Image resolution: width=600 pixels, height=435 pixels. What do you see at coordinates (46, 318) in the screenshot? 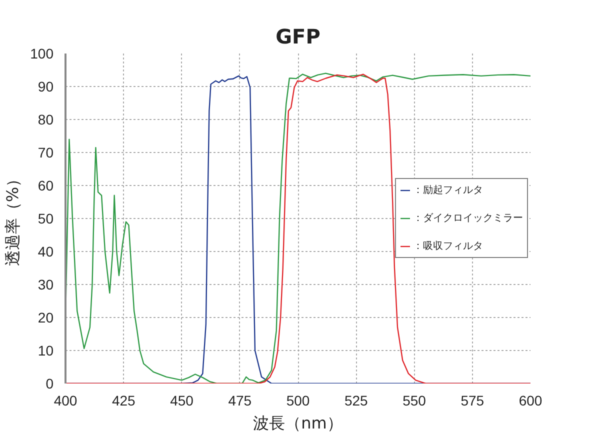
I see `y-tick-label: 20` at bounding box center [46, 318].